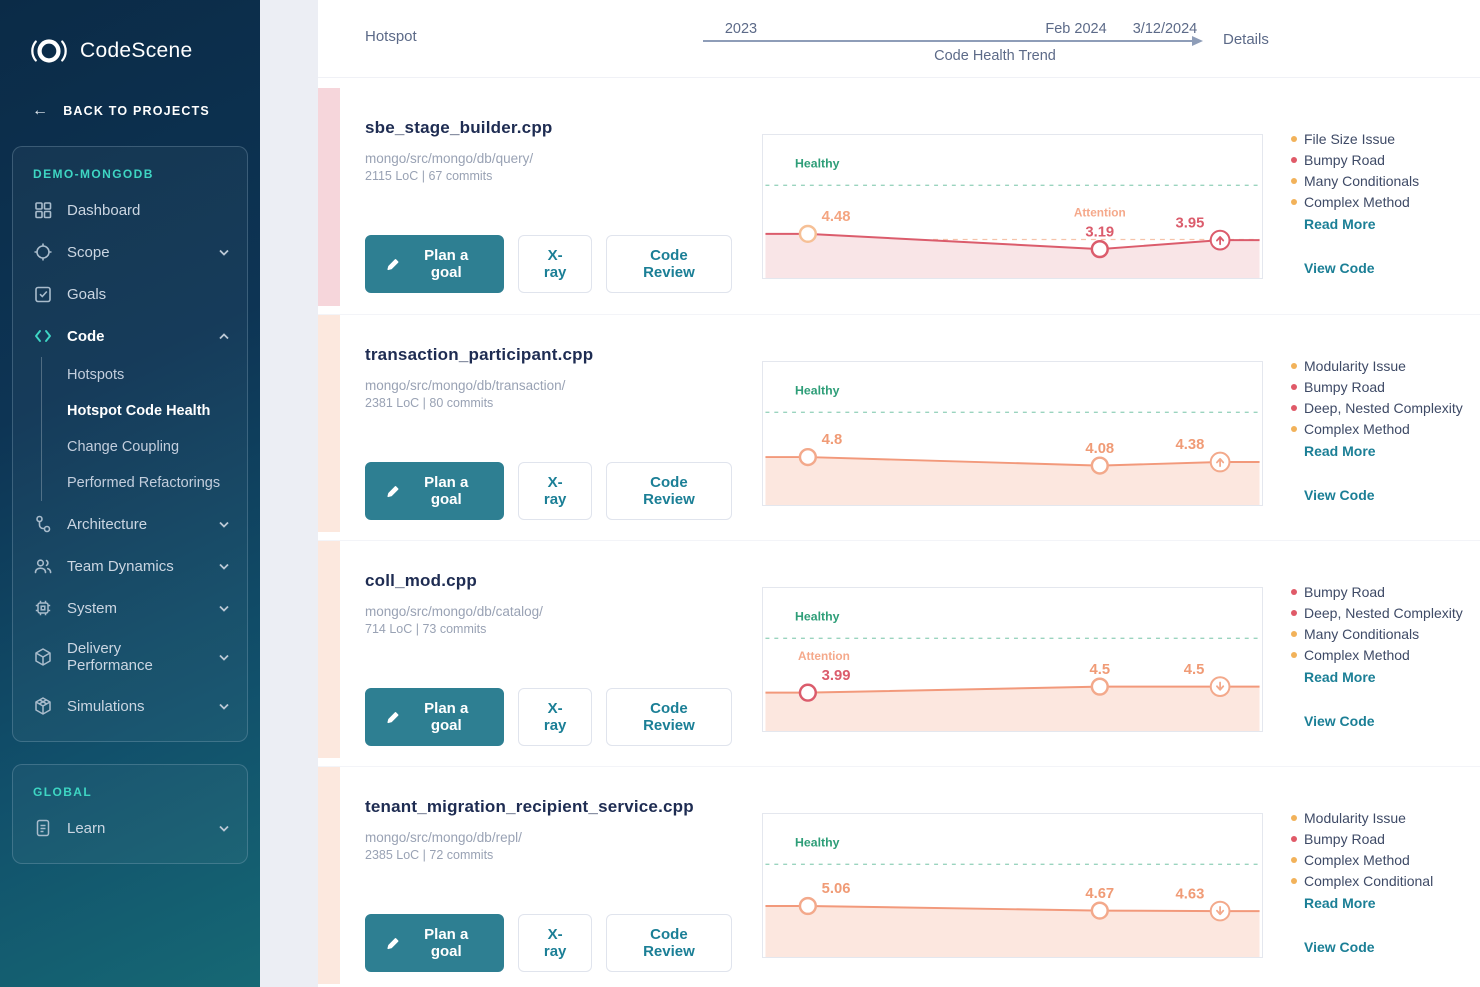 The height and width of the screenshot is (987, 1480). Describe the element at coordinates (1099, 894) in the screenshot. I see `svg-text: 4.67` at that location.